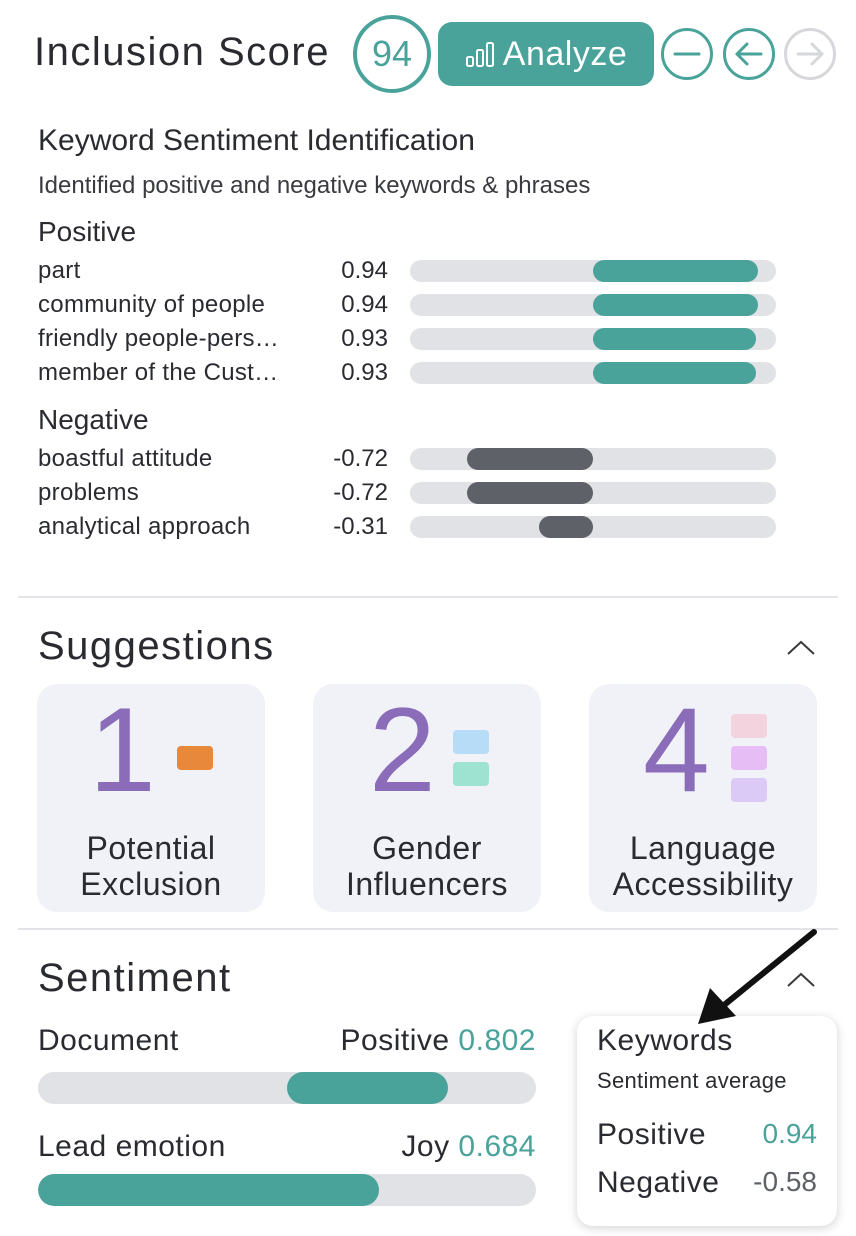 This screenshot has height=1236, width=856. Describe the element at coordinates (402, 750) in the screenshot. I see `suggestion-count: 2` at that location.